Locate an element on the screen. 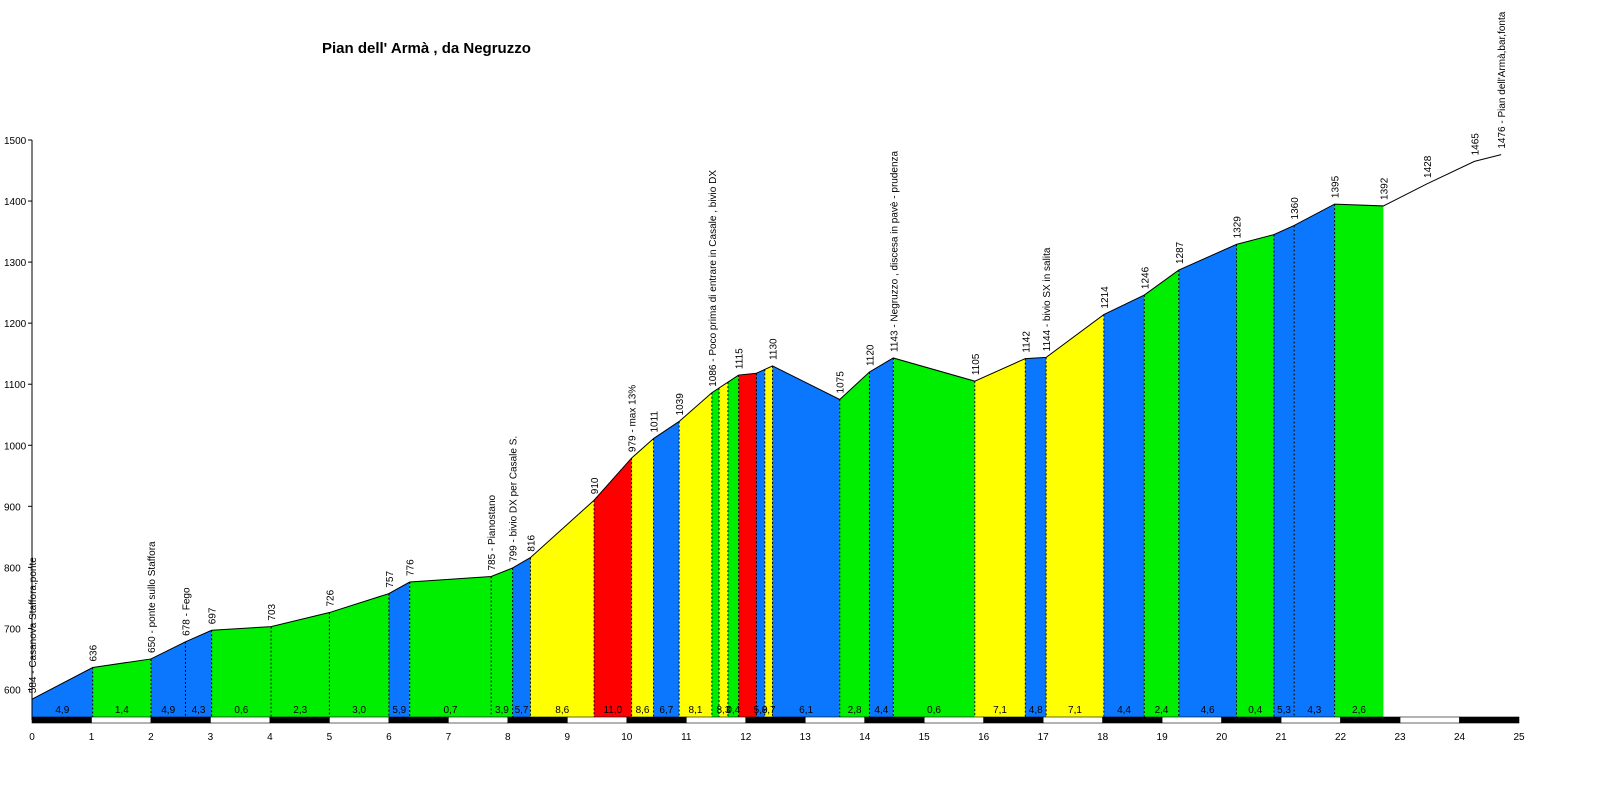 The image size is (1600, 800). x-tick-label: 5 is located at coordinates (330, 737).